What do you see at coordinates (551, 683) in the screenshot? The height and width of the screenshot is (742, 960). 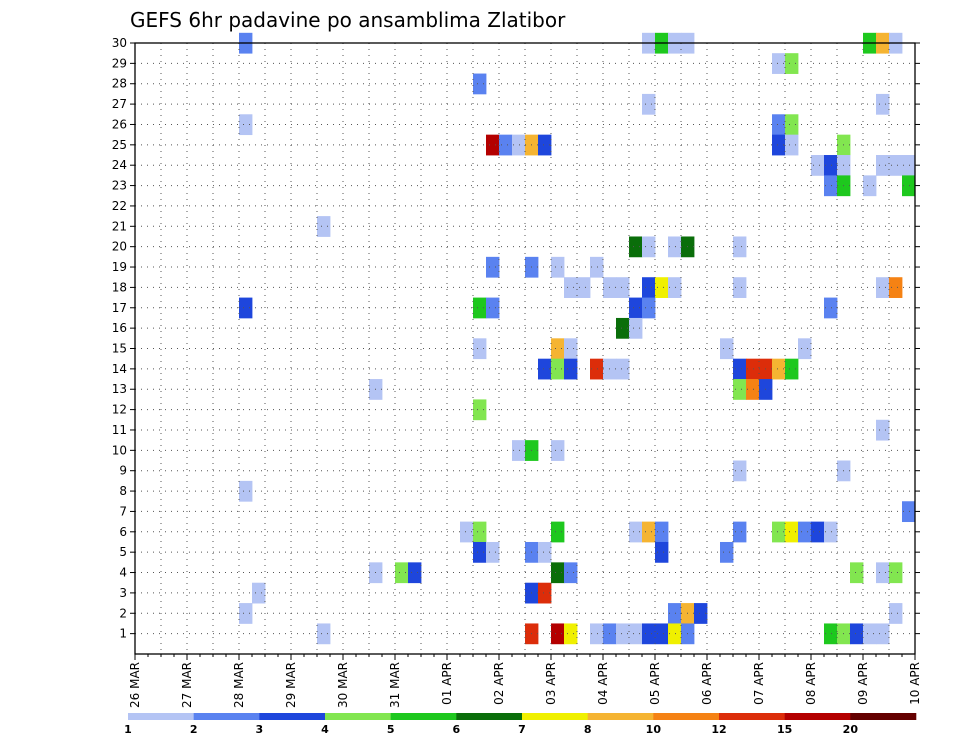 I see `x-tick-label: 03 APR` at bounding box center [551, 683].